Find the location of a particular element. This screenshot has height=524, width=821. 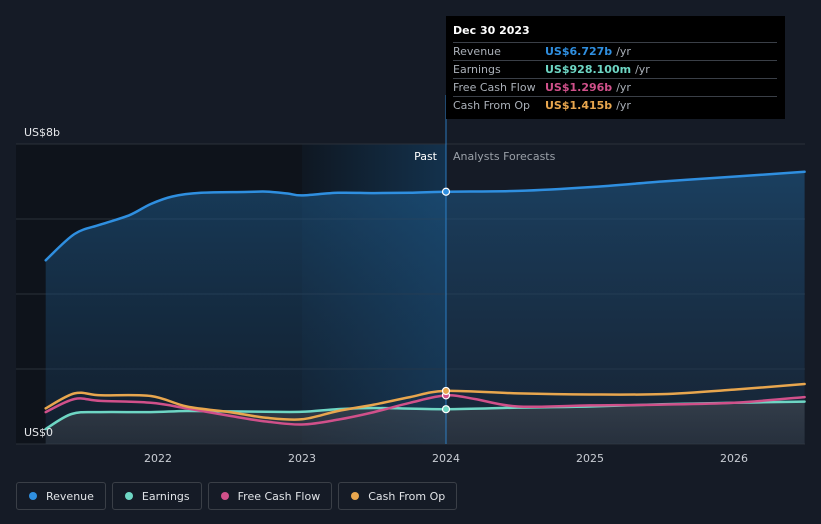

x-tick-label: 2024 is located at coordinates (446, 458).